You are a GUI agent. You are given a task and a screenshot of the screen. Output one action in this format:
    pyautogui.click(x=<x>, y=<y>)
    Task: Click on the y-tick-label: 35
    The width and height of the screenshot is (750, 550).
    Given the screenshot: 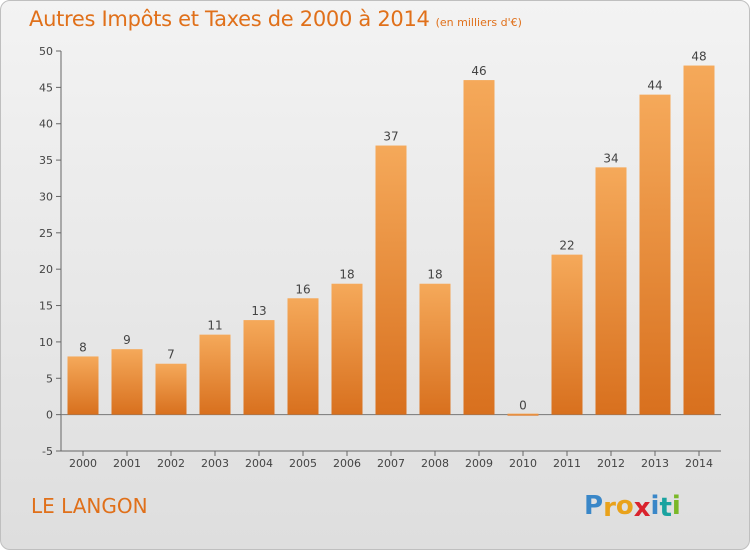 What is the action you would take?
    pyautogui.click(x=46, y=160)
    